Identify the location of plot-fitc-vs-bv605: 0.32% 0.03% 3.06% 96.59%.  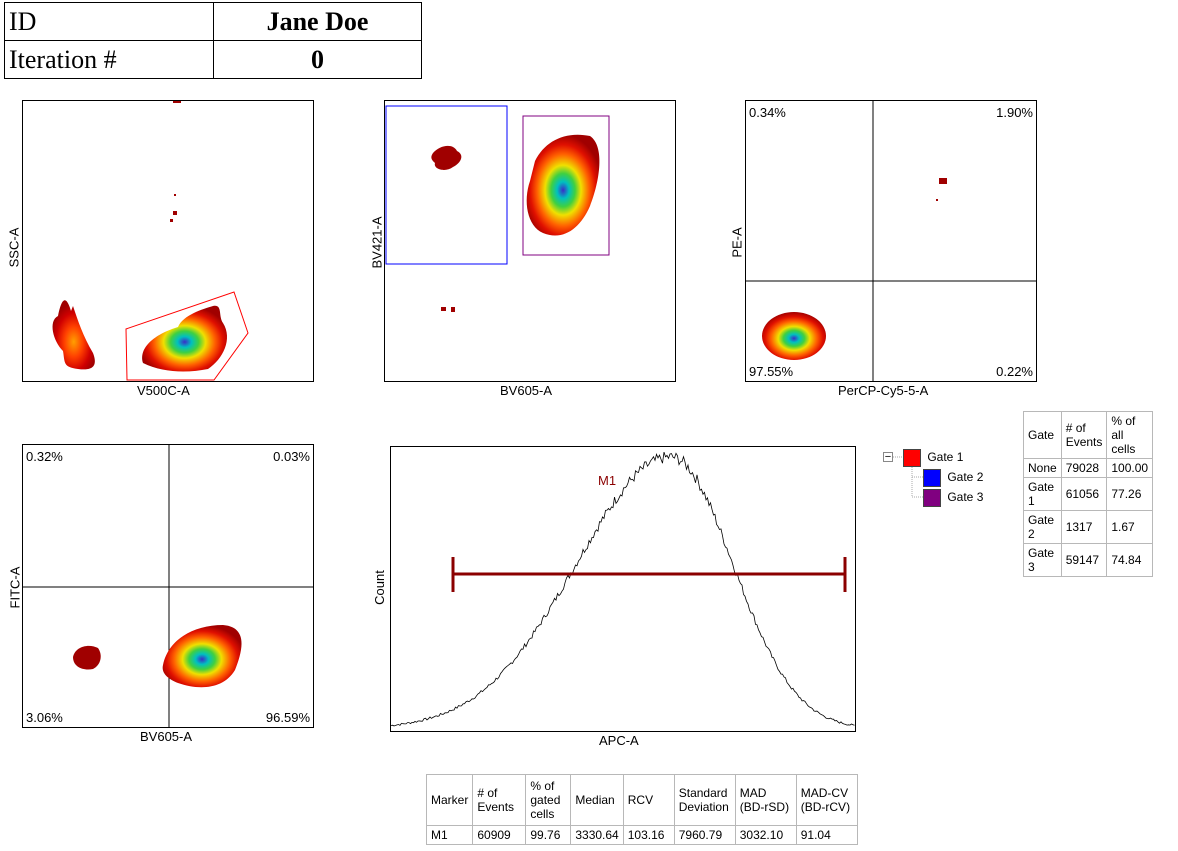
(168, 586).